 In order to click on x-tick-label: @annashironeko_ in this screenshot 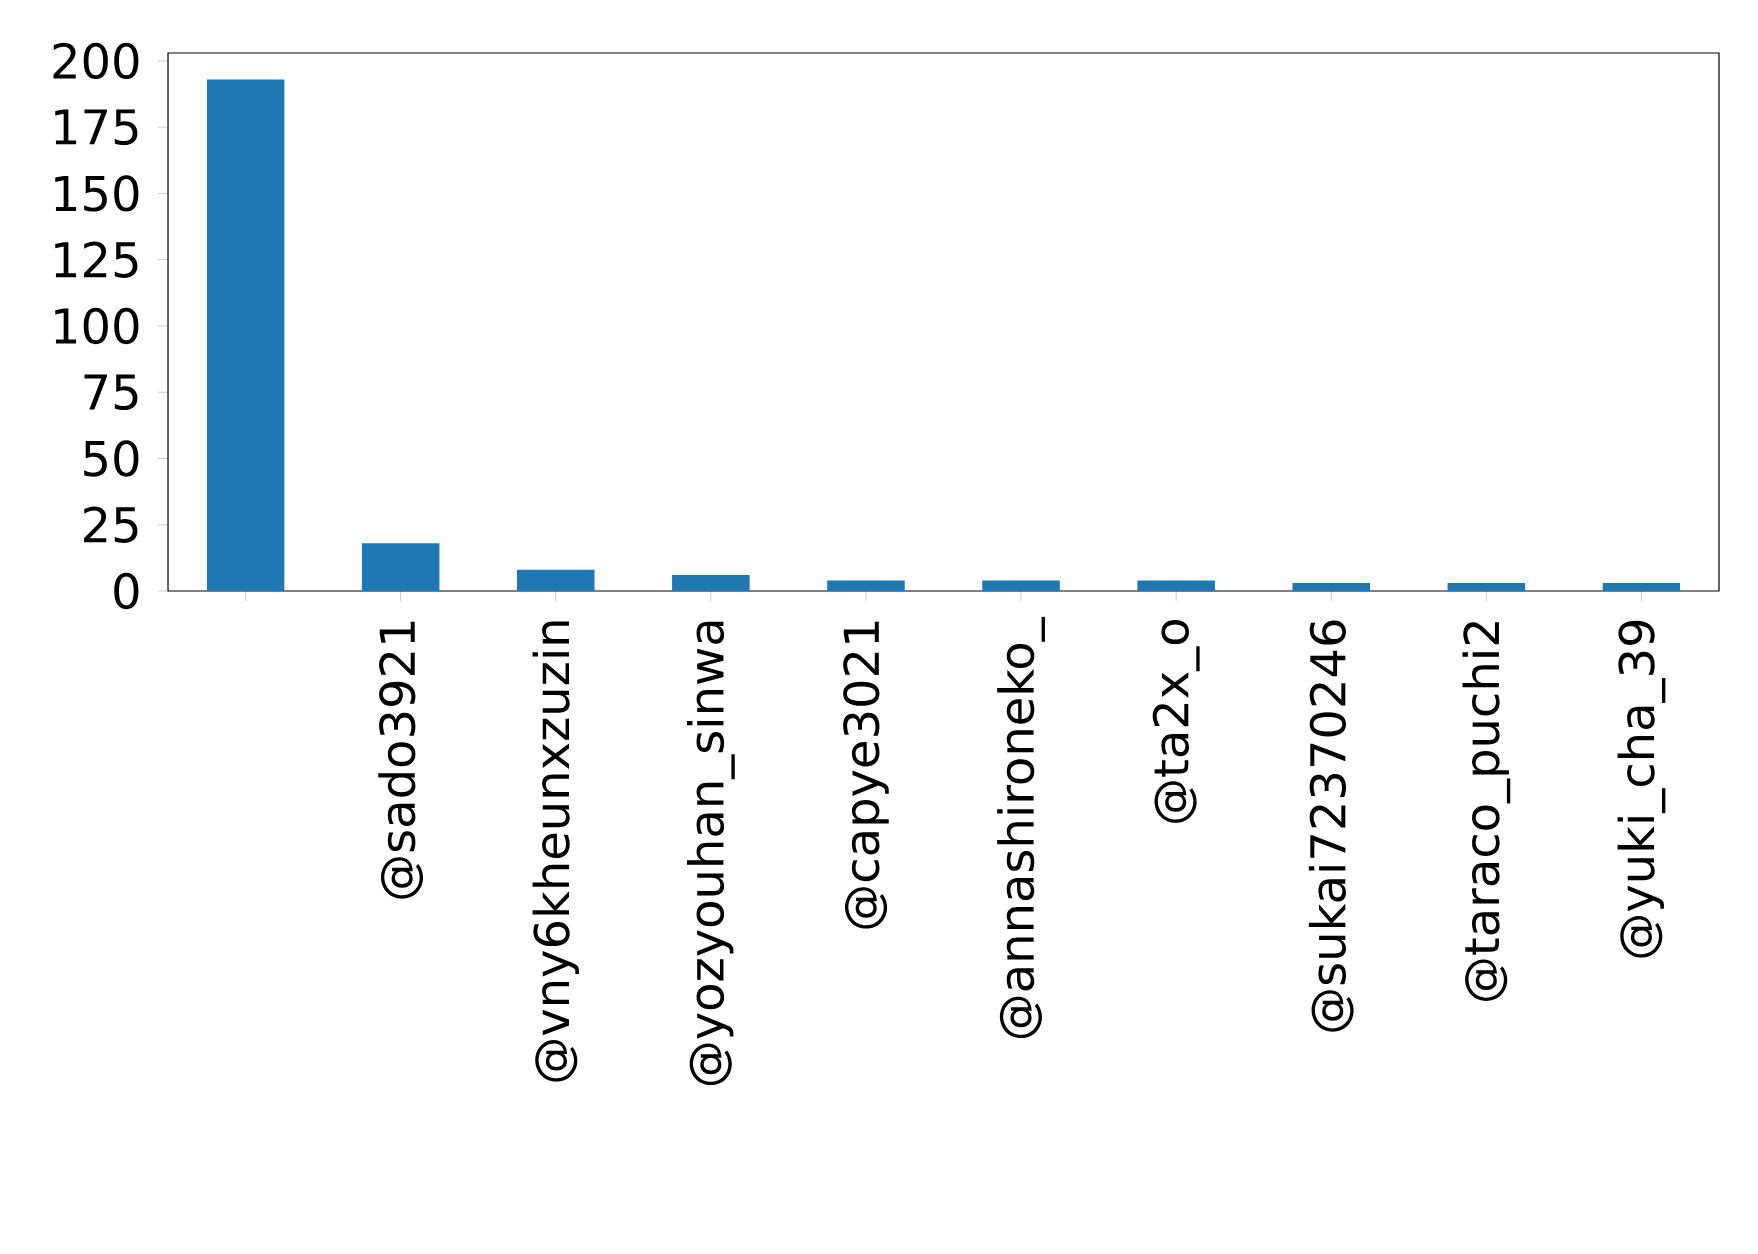, I will do `click(1021, 827)`.